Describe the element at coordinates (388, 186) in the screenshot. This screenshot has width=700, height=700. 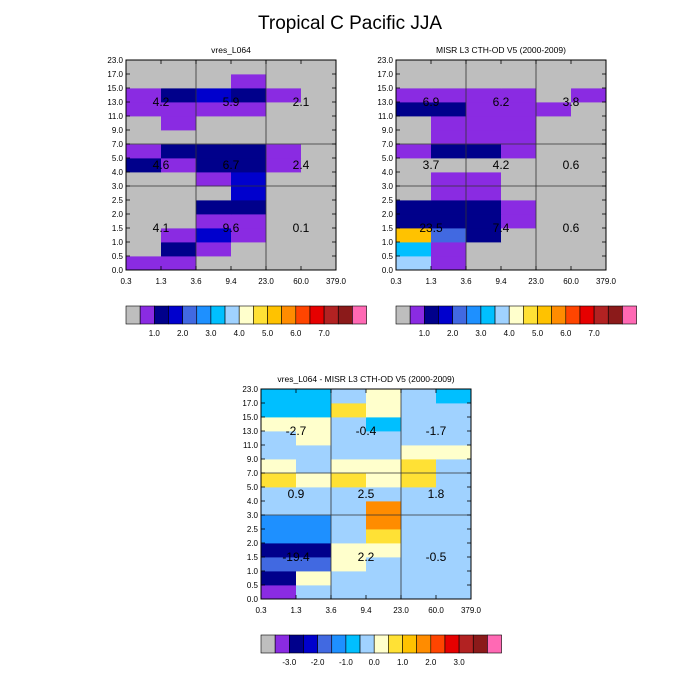
I see `y-tick-label: 3.0` at that location.